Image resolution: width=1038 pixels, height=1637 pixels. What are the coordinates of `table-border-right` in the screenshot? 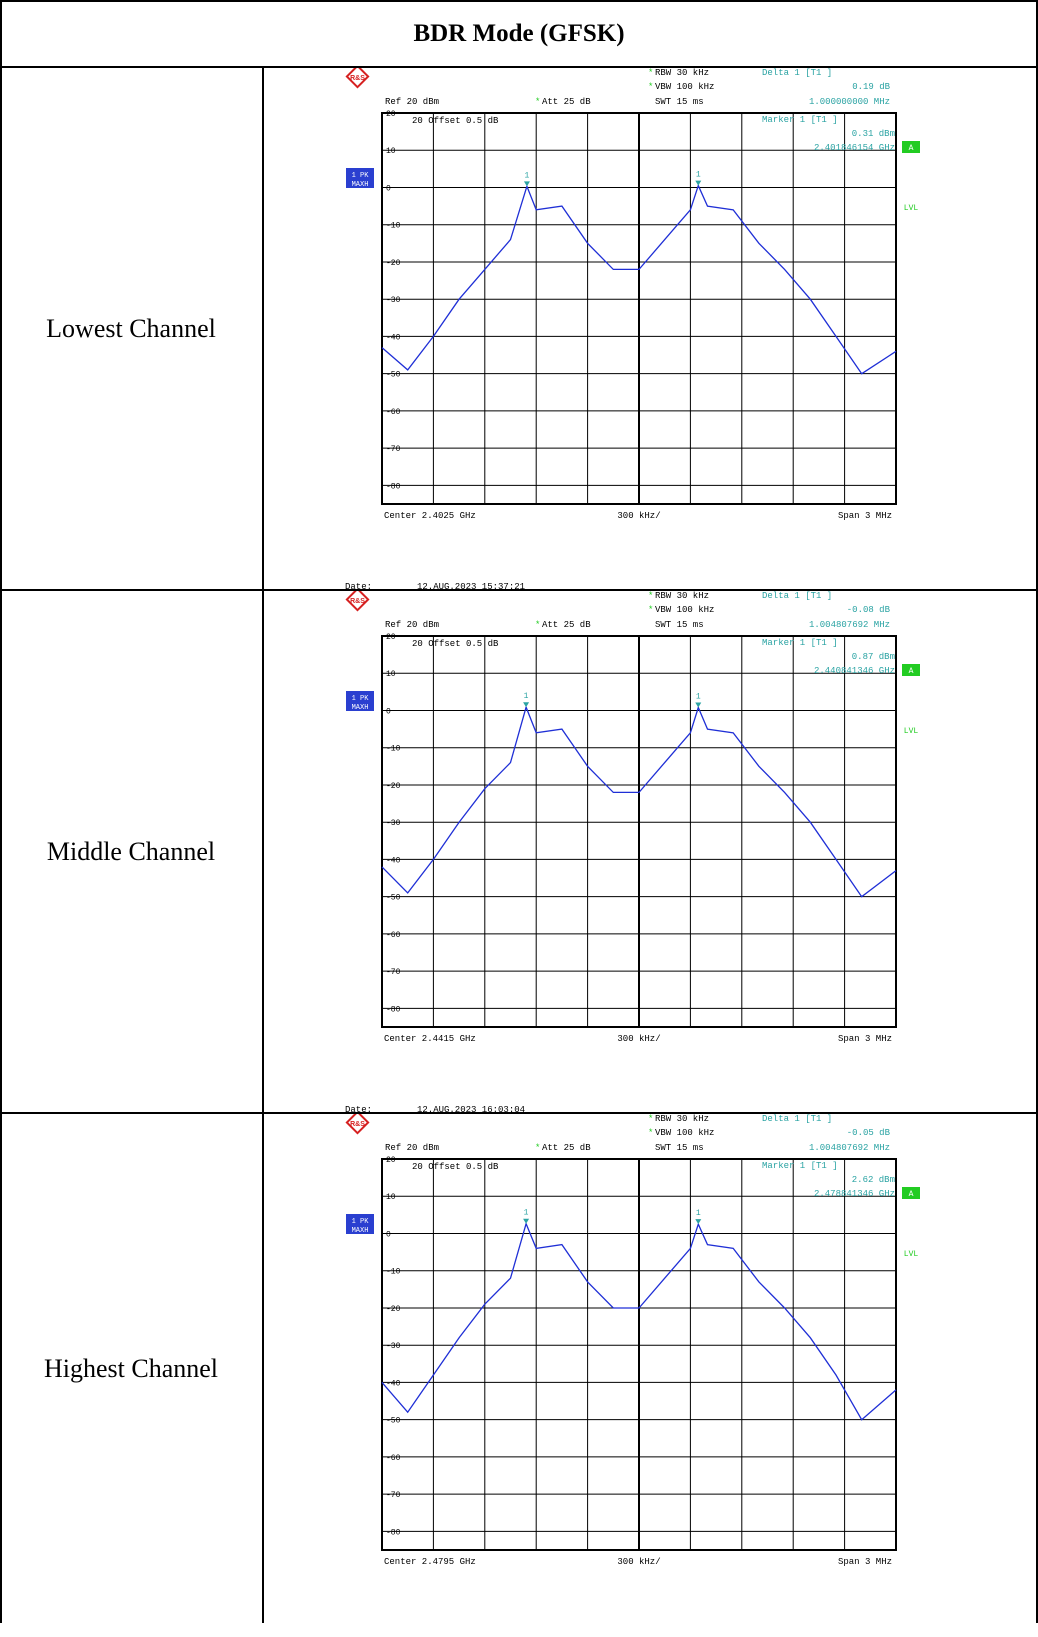 It's located at (1037, 811).